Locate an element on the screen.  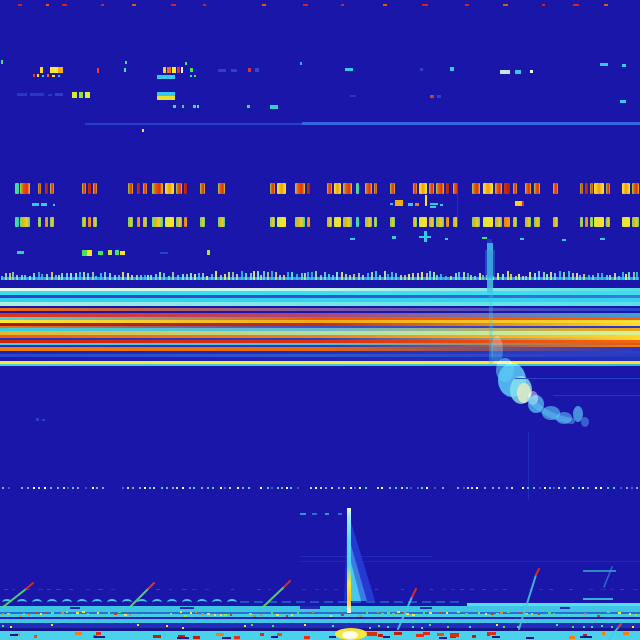
dim-dash is located at coordinates (384, 602).